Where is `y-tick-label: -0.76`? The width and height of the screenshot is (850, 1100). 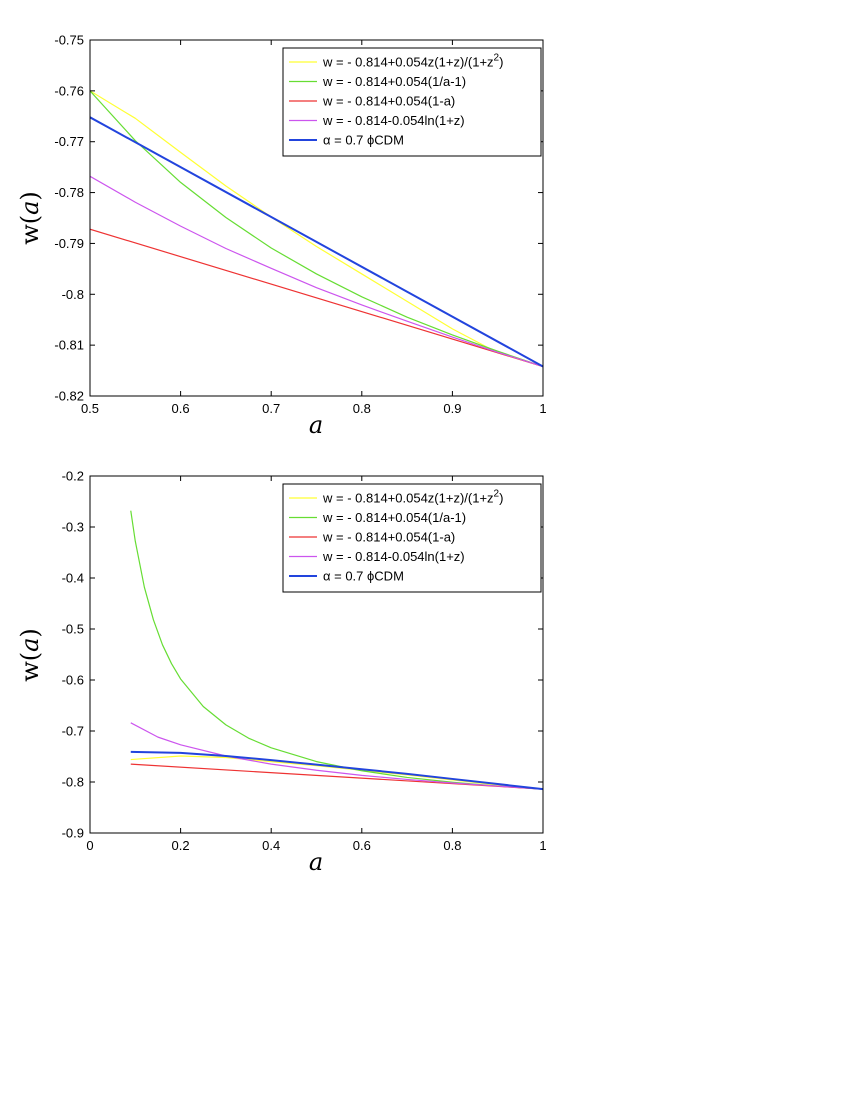
y-tick-label: -0.76 is located at coordinates (69, 90).